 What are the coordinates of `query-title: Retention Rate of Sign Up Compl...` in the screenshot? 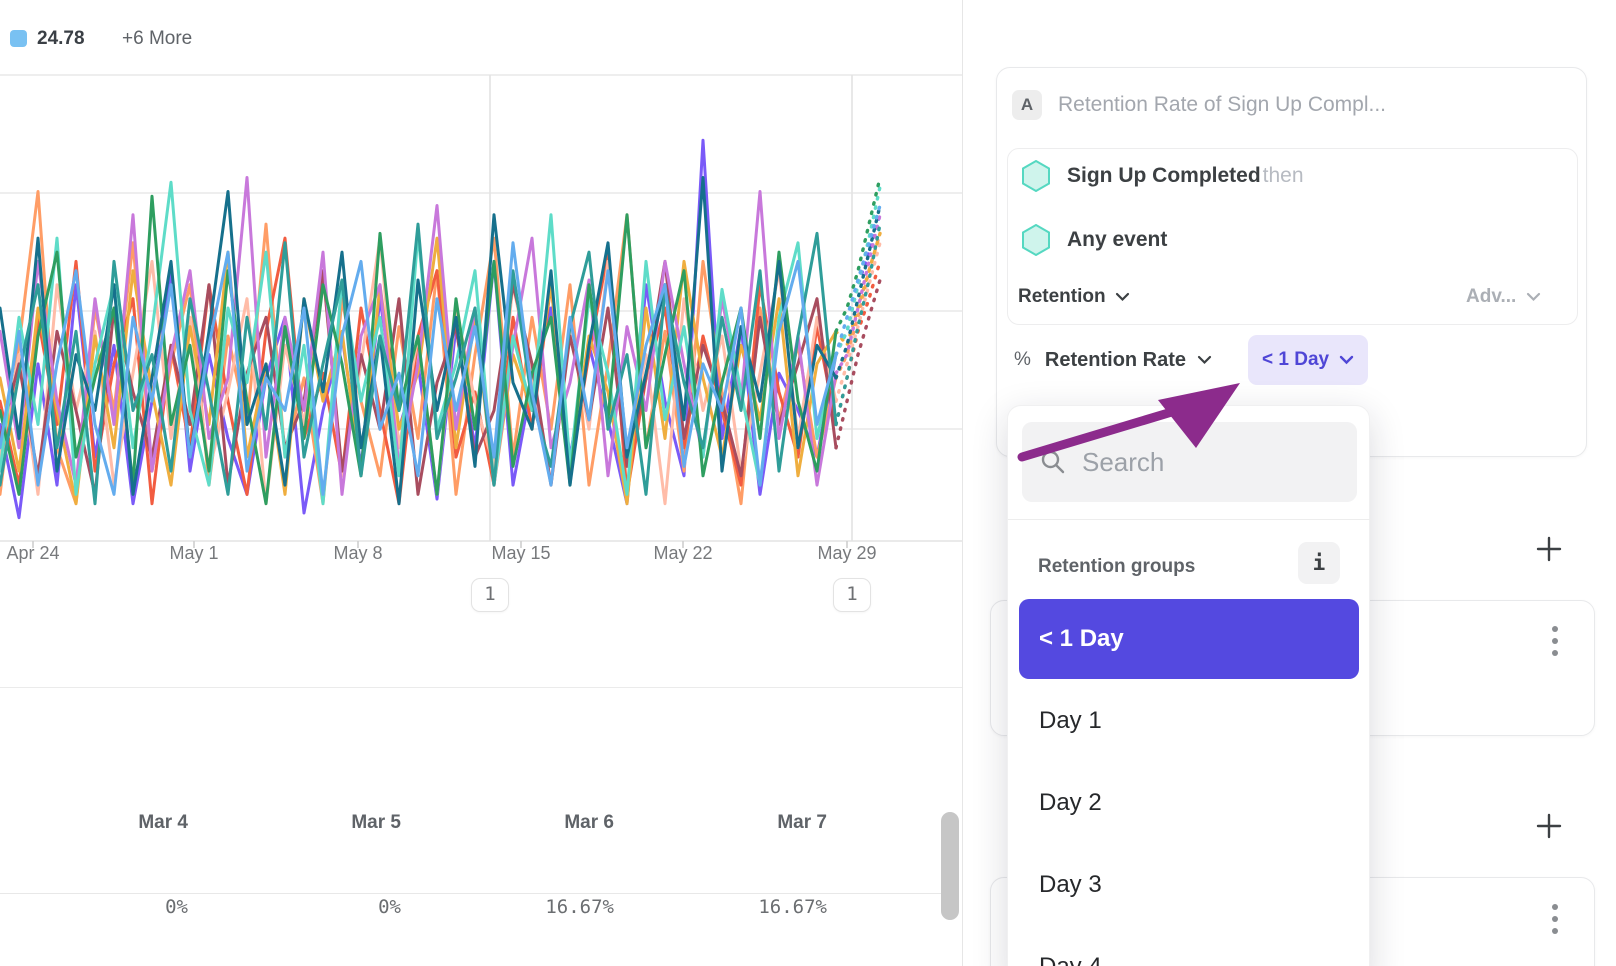 It's located at (1222, 104).